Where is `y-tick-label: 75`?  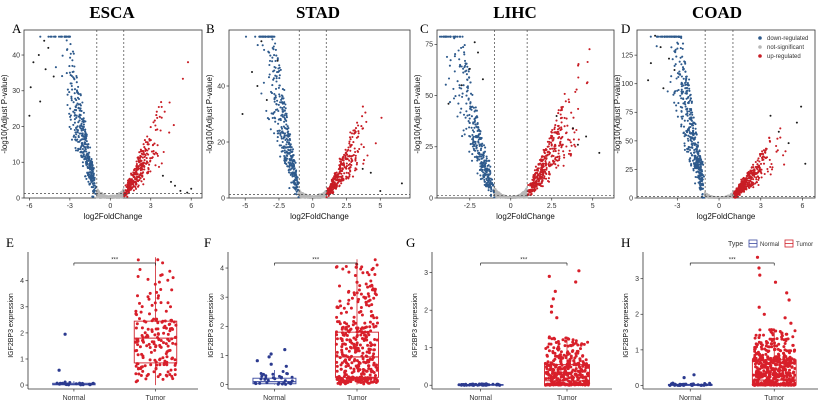 y-tick-label: 75 is located at coordinates (429, 45).